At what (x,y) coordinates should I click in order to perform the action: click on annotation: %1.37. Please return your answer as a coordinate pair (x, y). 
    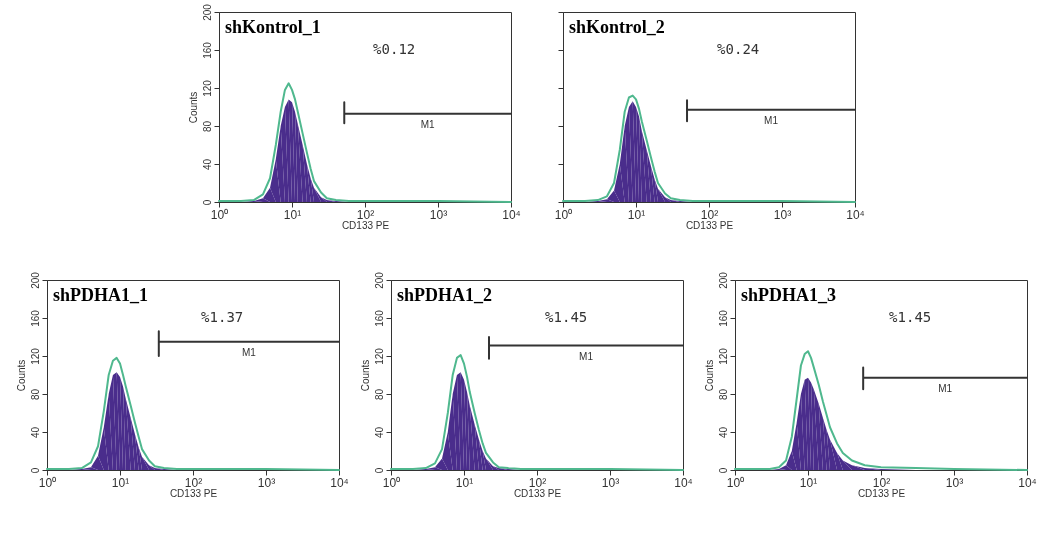
    Looking at the image, I should click on (221, 317).